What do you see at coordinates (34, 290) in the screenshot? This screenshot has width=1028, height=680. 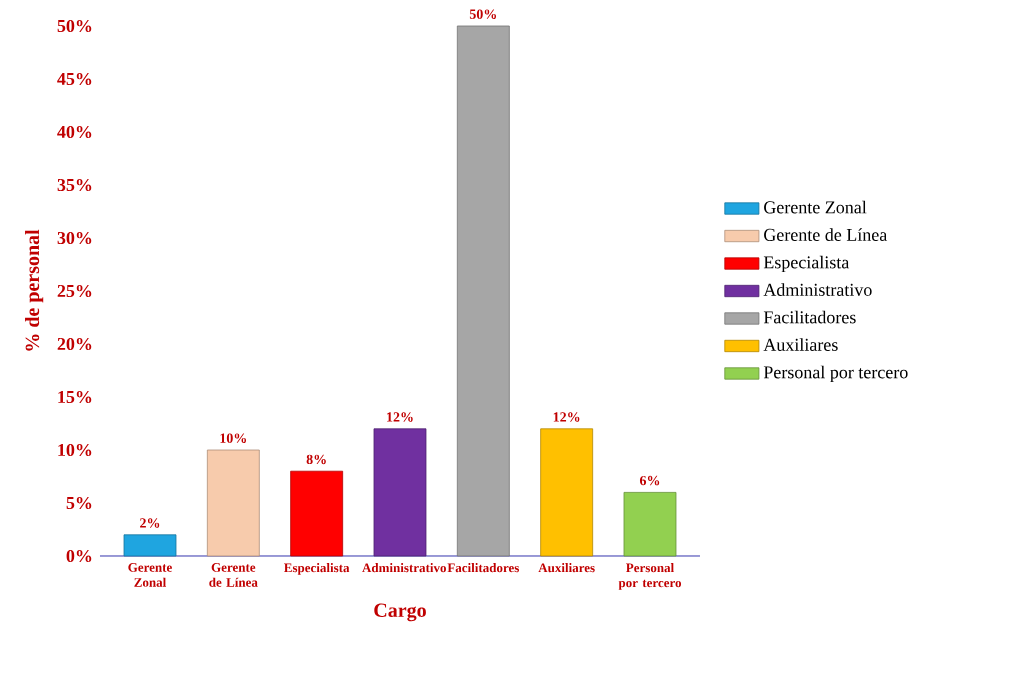 I see `y-axis-title: % de personal` at bounding box center [34, 290].